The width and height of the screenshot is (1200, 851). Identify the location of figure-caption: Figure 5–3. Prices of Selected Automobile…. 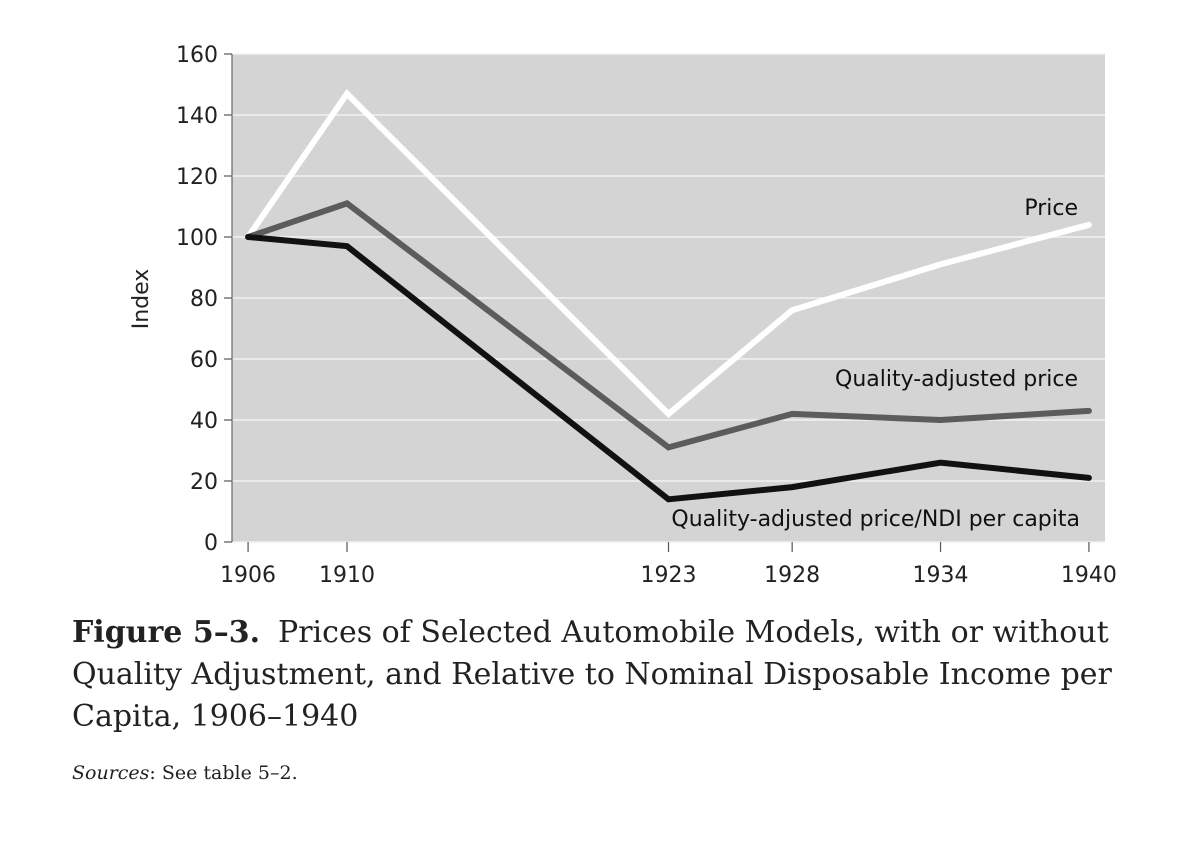
(627, 675).